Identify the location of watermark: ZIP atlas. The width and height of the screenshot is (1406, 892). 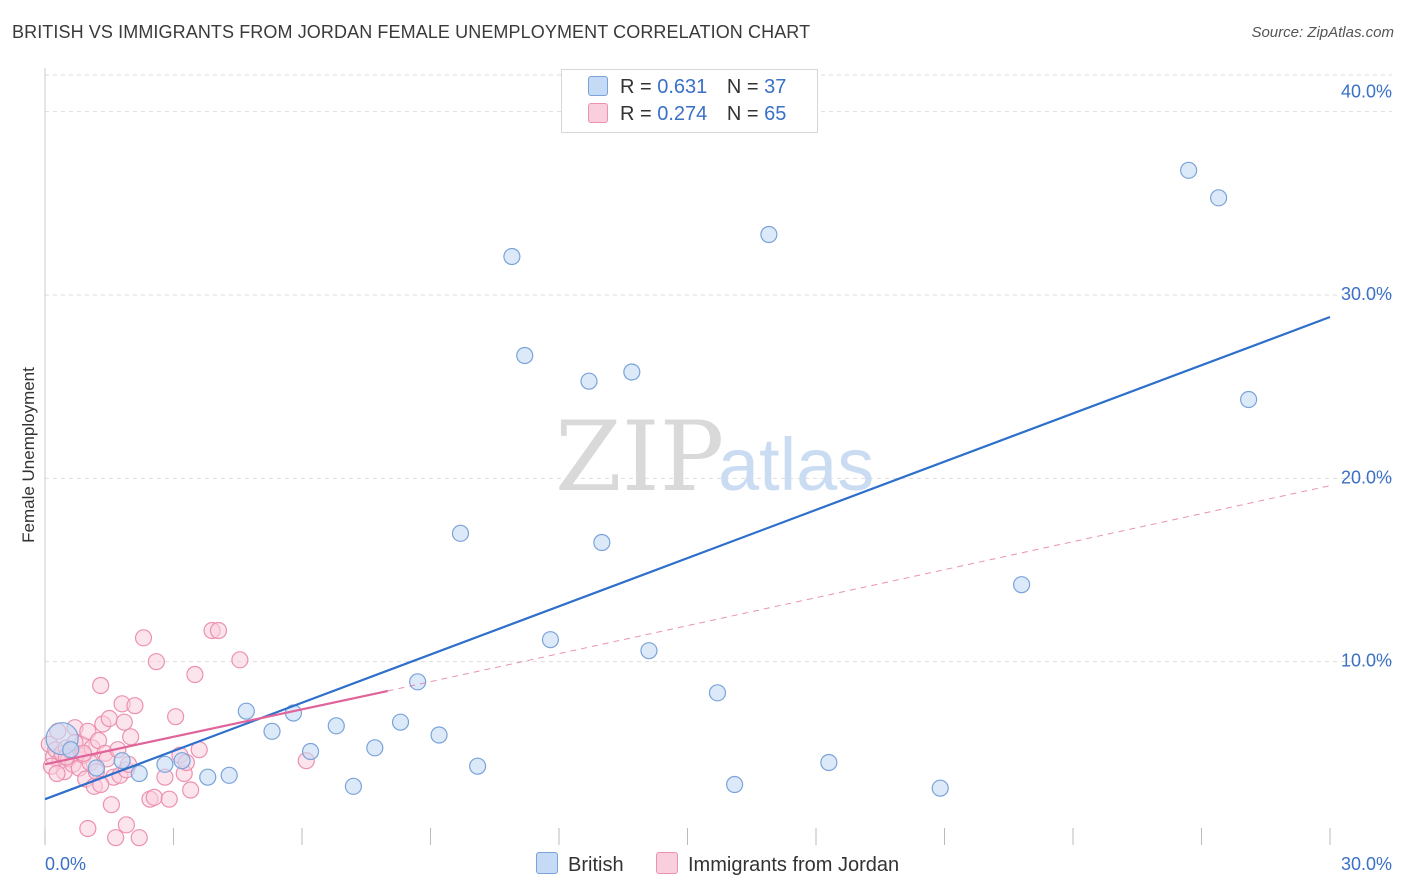
(714, 457).